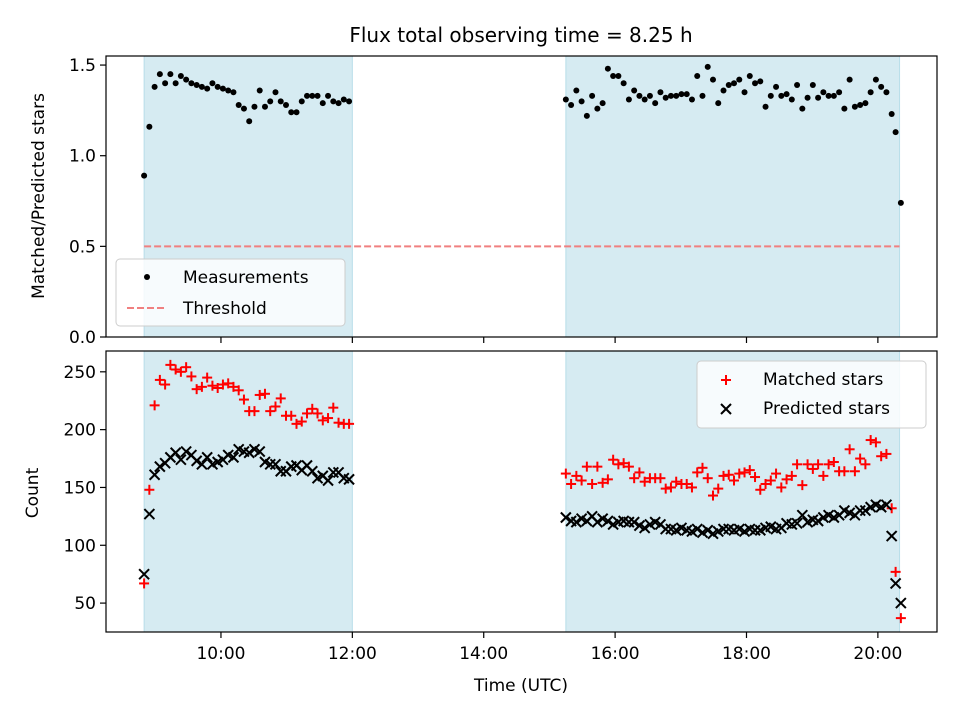 Image resolution: width=960 pixels, height=720 pixels. I want to click on y-tick-label: 100, so click(80, 546).